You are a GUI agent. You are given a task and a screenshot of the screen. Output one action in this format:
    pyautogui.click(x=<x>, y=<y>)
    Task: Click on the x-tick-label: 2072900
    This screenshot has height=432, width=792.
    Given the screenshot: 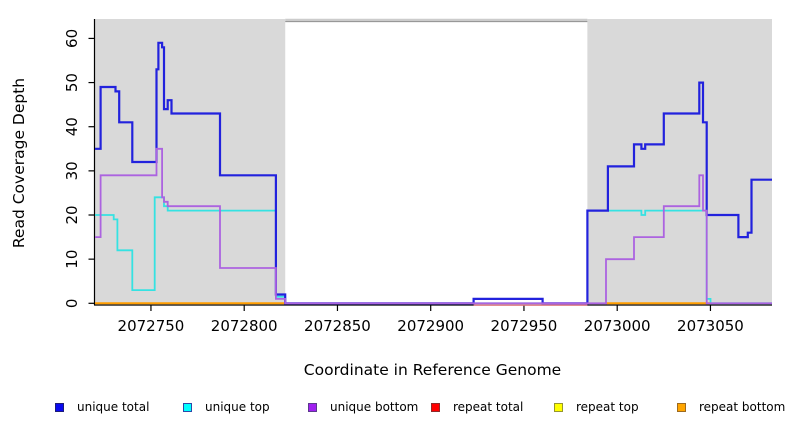 What is the action you would take?
    pyautogui.click(x=430, y=326)
    